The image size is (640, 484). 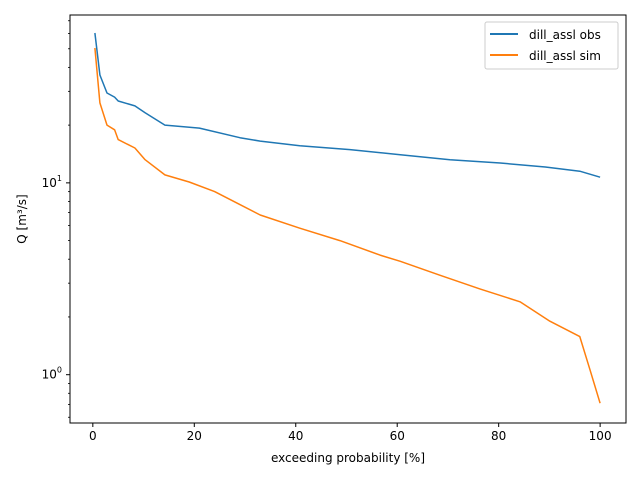 What do you see at coordinates (498, 436) in the screenshot?
I see `x-tick-label: 80` at bounding box center [498, 436].